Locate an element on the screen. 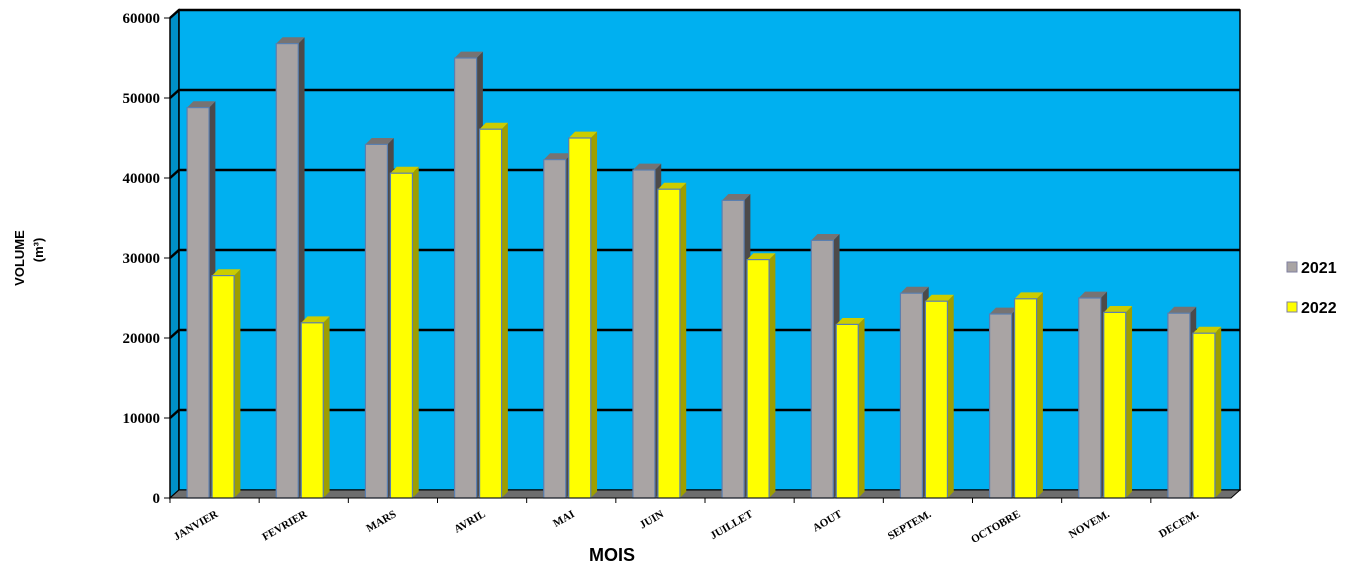 This screenshot has width=1365, height=570. bar-2021-JUIN is located at coordinates (647, 331).